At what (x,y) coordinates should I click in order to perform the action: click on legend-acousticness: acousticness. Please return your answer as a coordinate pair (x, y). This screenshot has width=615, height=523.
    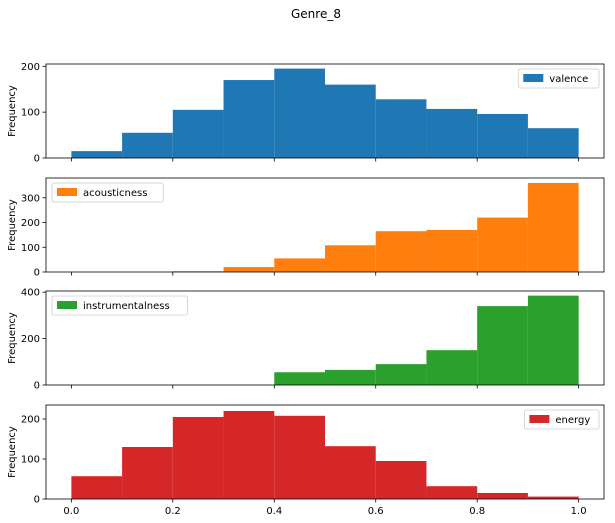
    Looking at the image, I should click on (107, 192).